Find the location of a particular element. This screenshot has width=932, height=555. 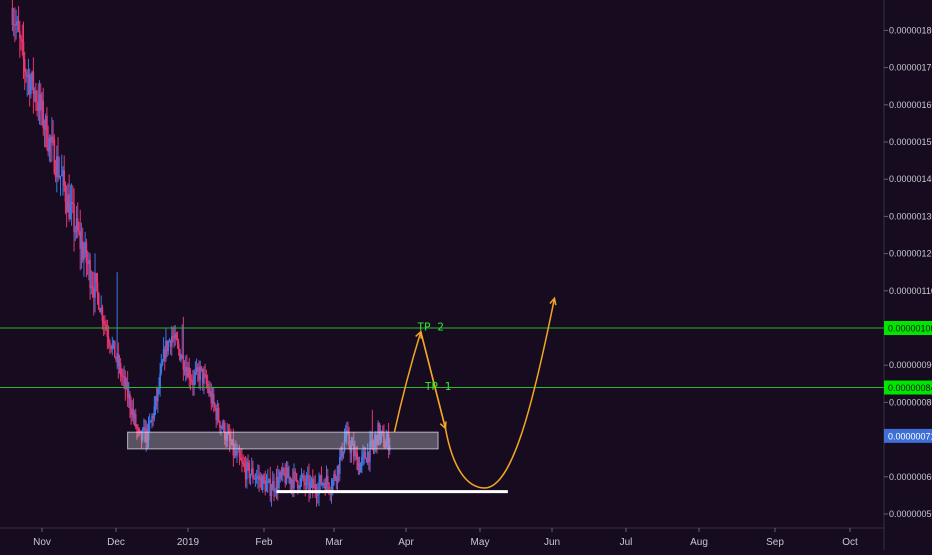

x-tick-label: Sep is located at coordinates (775, 542).